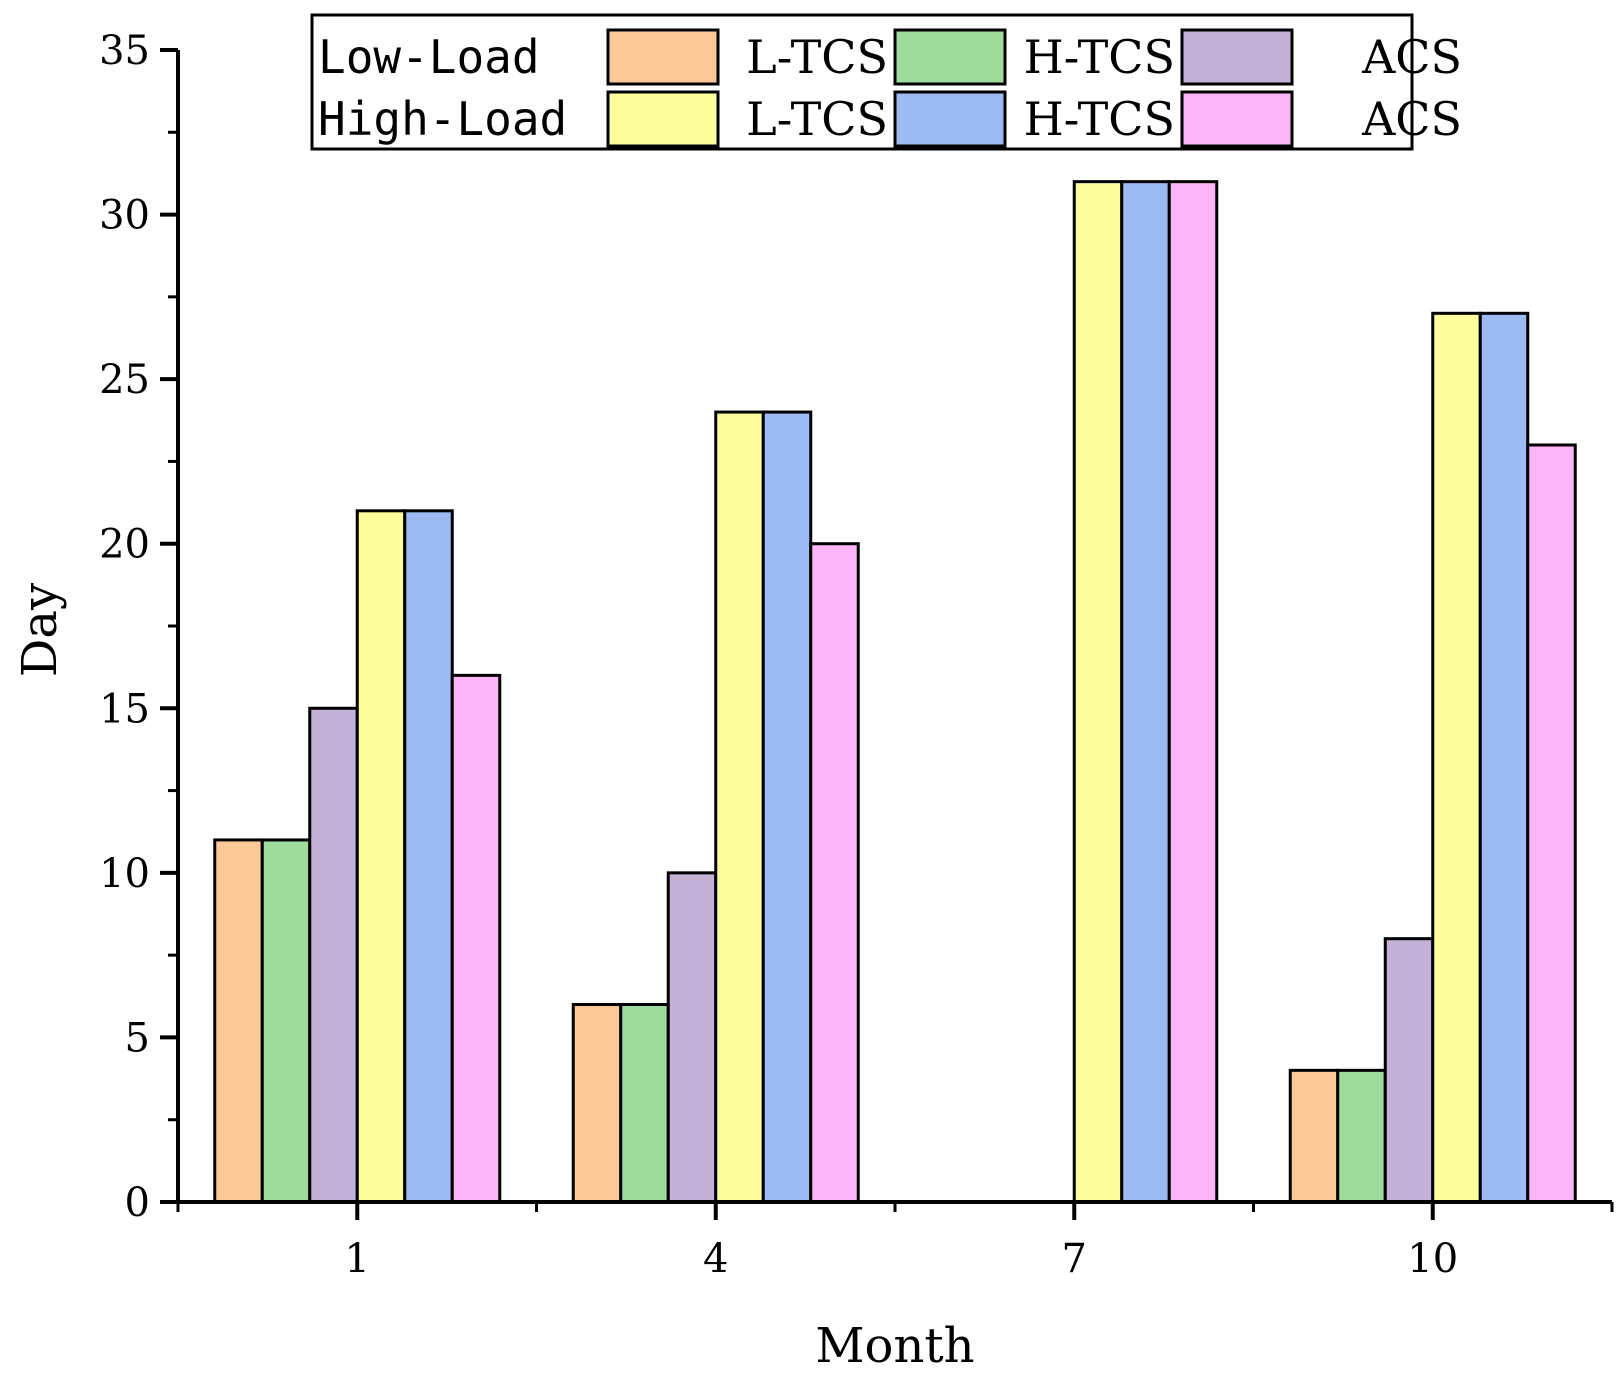 The height and width of the screenshot is (1379, 1618). What do you see at coordinates (950, 119) in the screenshot?
I see `legend-swatch-high-load-h-tcs` at bounding box center [950, 119].